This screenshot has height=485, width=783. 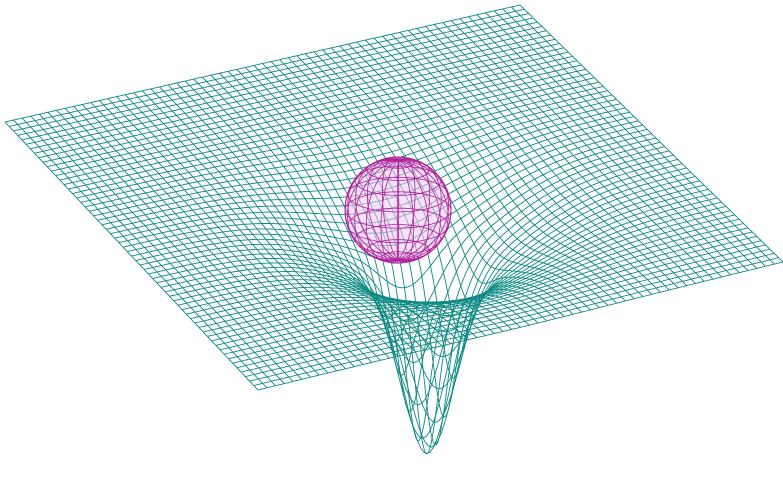 I want to click on sphere-line, so click(x=398, y=210).